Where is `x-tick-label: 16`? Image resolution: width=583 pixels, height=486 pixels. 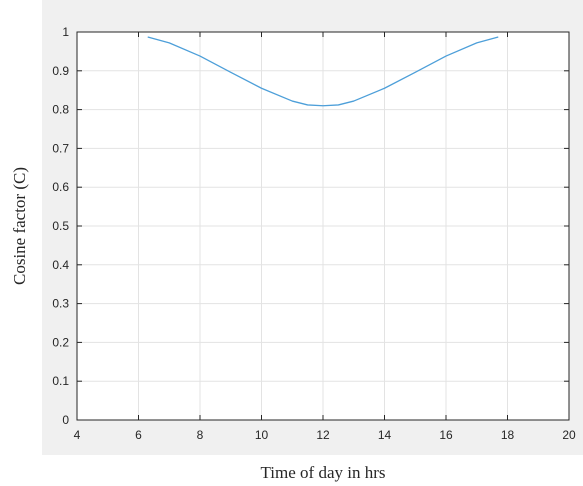
x-tick-label: 16 is located at coordinates (446, 435).